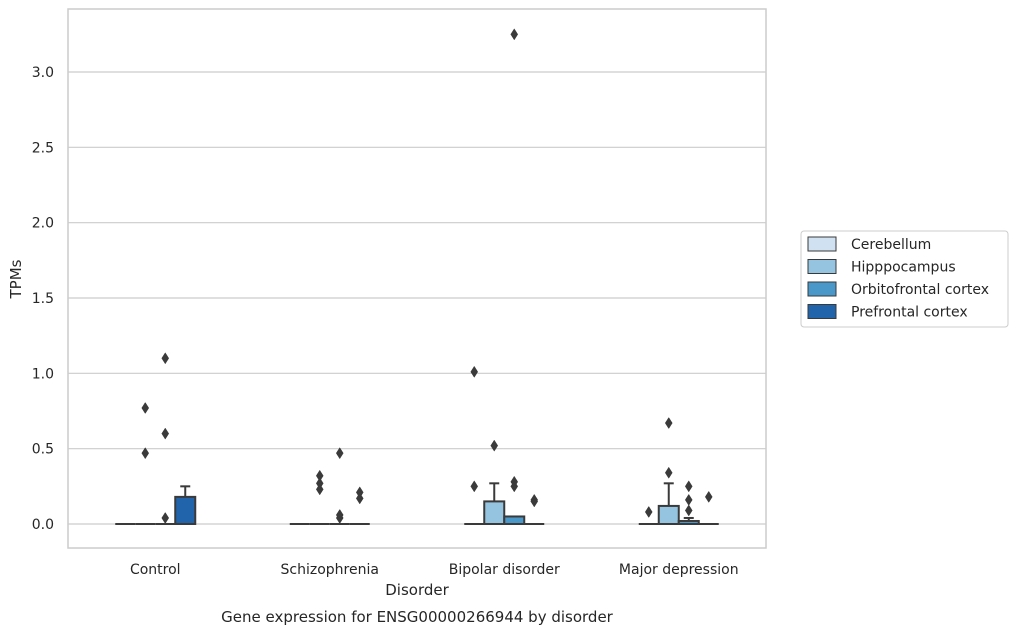  I want to click on y-tick-label: 3.0, so click(43, 73).